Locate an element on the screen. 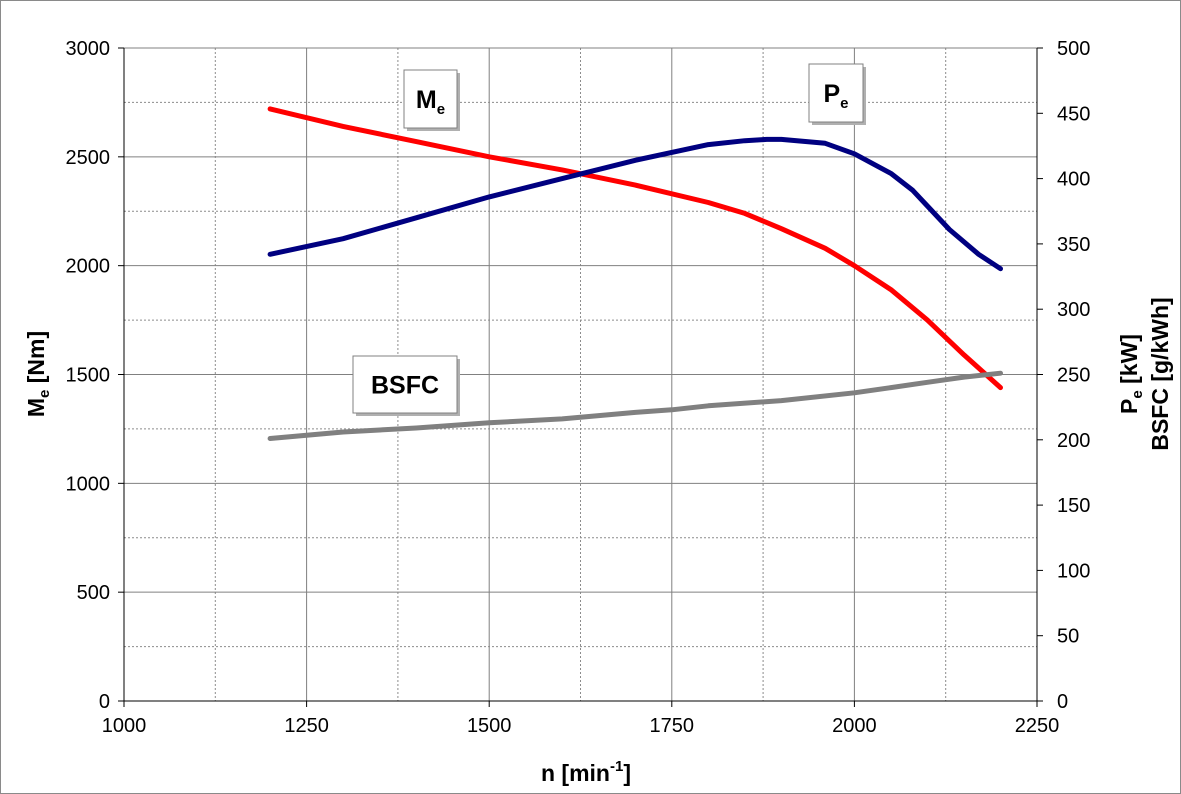 This screenshot has width=1181, height=794. x-axis-title-sup: -1 is located at coordinates (616, 766).